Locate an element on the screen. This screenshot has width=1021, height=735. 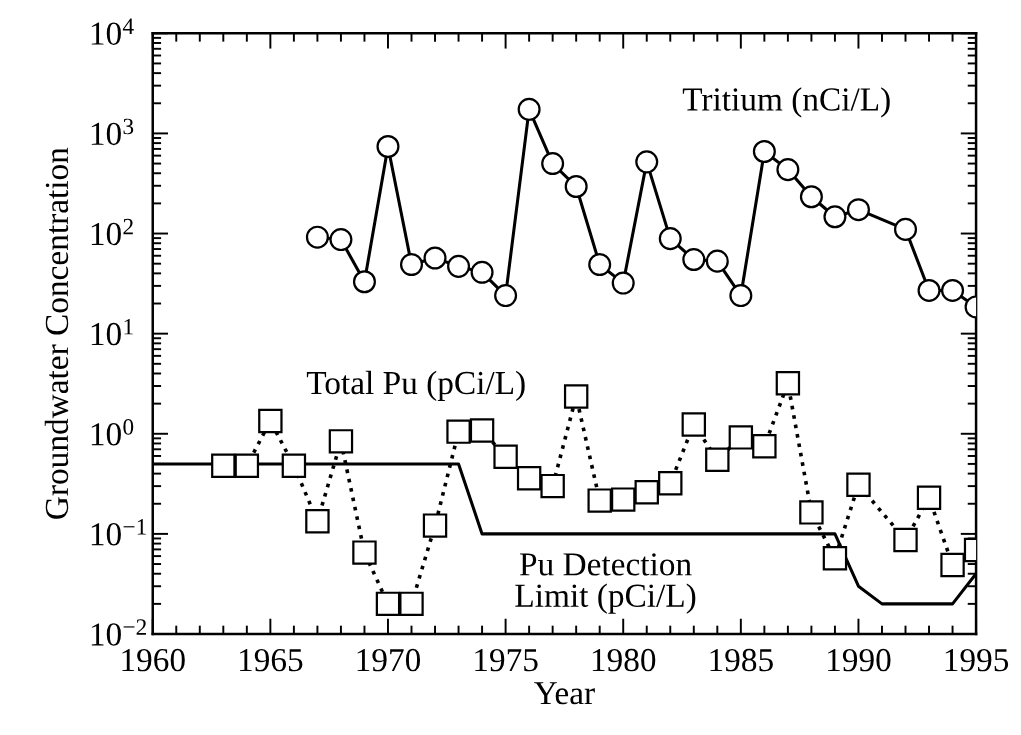
legend-label: Tritium (nCi/L) is located at coordinates (786, 102).